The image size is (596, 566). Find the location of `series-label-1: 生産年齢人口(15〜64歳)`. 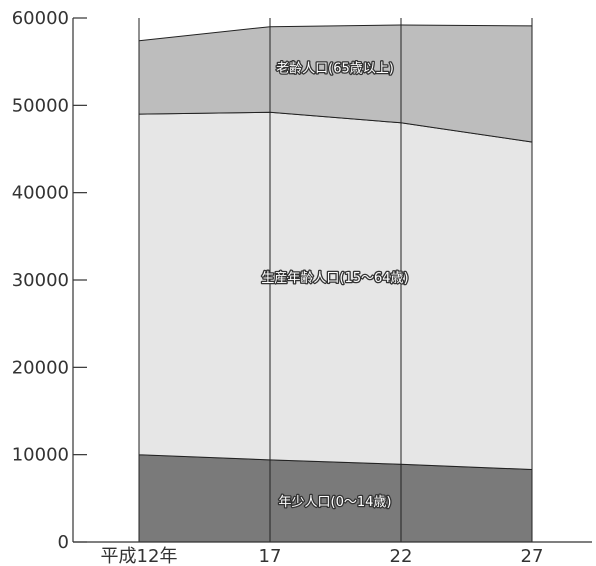

series-label-1: 生産年齢人口(15〜64歳) is located at coordinates (334, 278).